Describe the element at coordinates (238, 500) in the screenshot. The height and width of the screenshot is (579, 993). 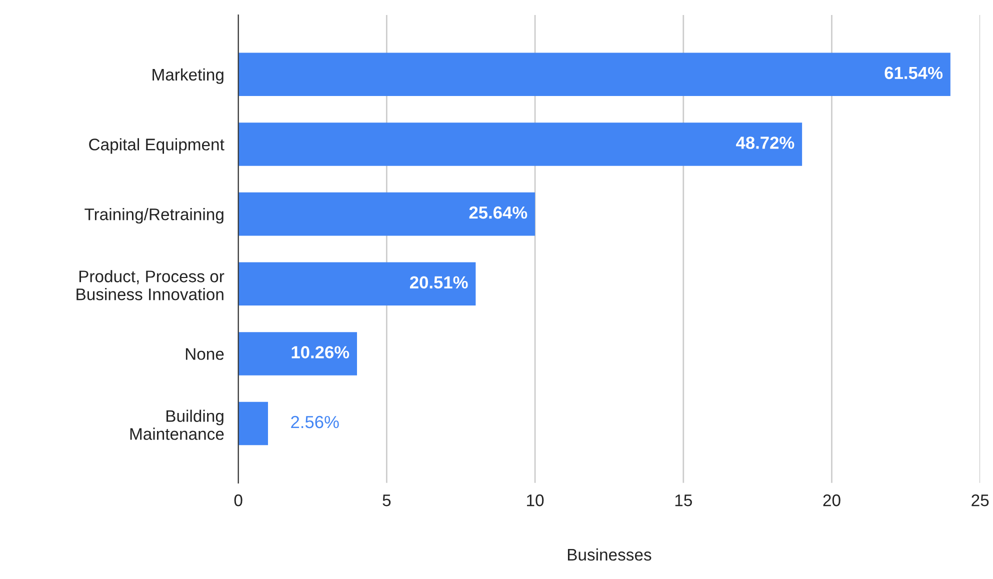
I see `x-tick-label: 0` at that location.